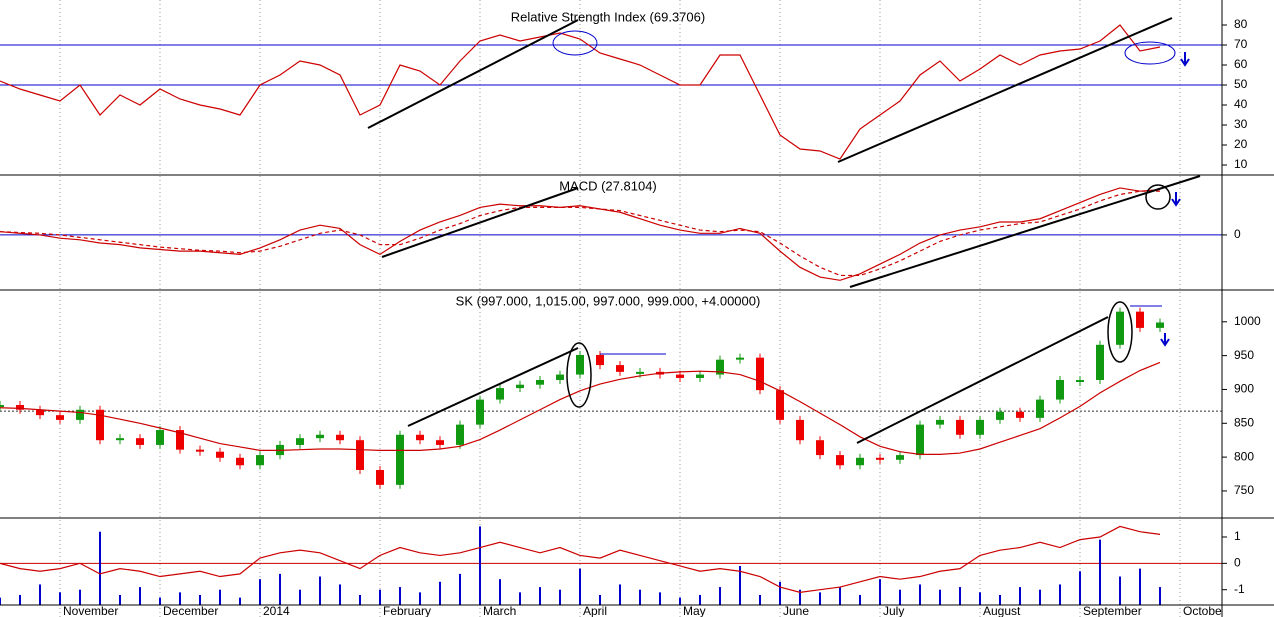 The image size is (1274, 617). What do you see at coordinates (1158, 197) in the screenshot?
I see `highlight-circle` at bounding box center [1158, 197].